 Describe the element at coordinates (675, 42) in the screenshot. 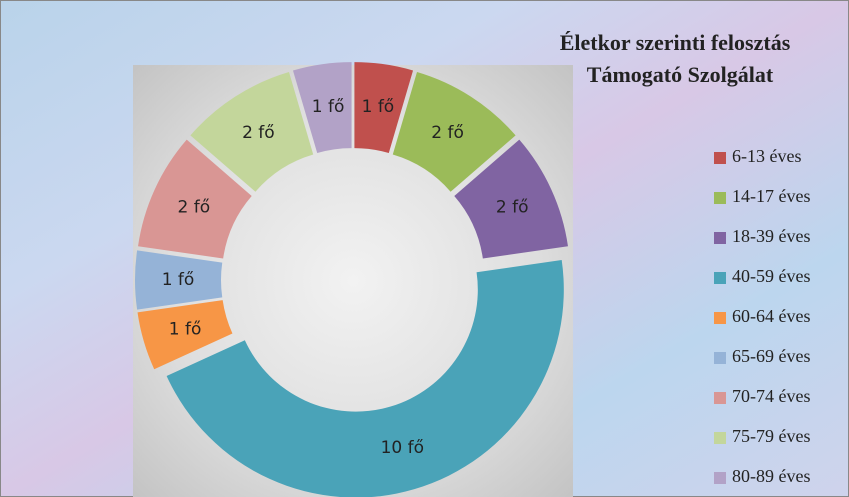

I see `chart-title: Életkor szerinti felosztás` at that location.